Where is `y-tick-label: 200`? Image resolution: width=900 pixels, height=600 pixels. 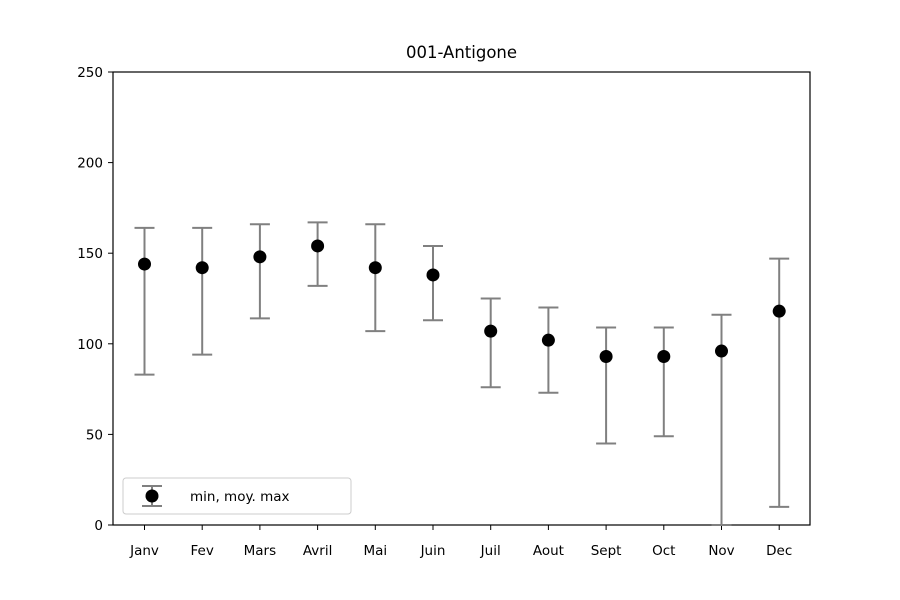 y-tick-label: 200 is located at coordinates (90, 164).